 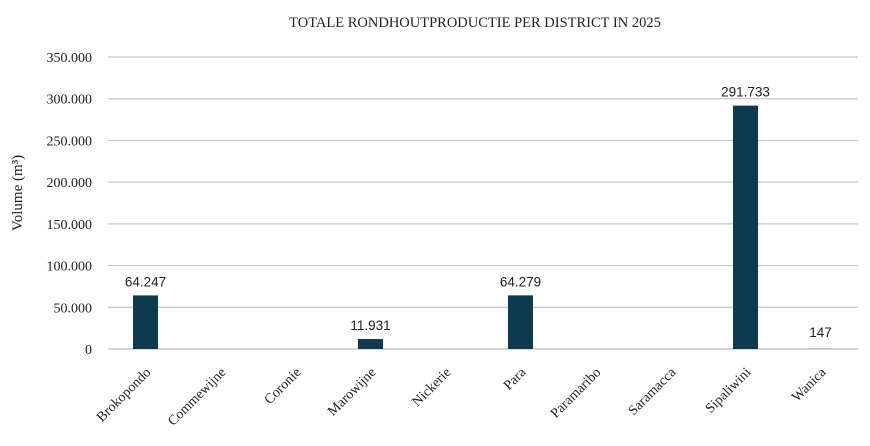 I want to click on category-label: Marowijne, so click(x=352, y=392).